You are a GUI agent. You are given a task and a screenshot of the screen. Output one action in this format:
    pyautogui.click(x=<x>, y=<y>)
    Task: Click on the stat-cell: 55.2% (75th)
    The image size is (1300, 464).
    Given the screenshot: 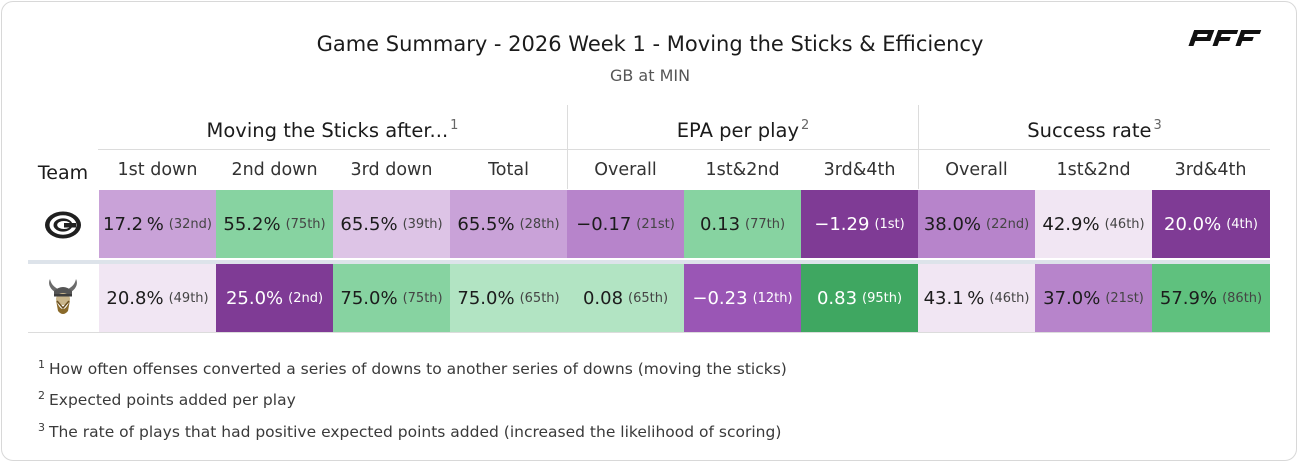 What is the action you would take?
    pyautogui.click(x=274, y=224)
    